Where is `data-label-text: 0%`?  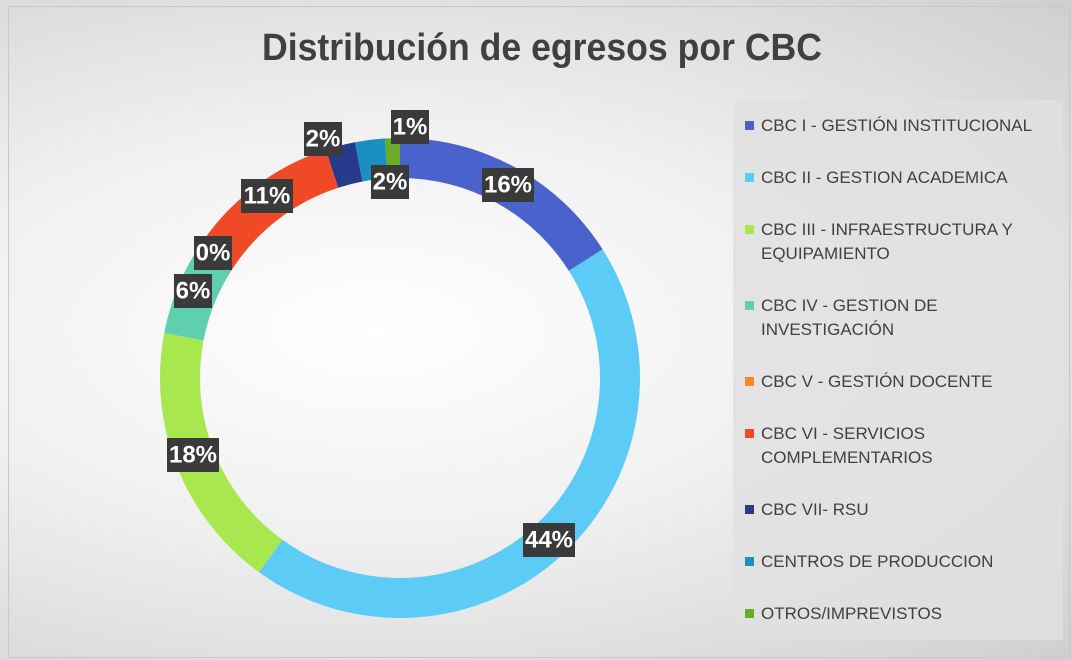 data-label-text: 0% is located at coordinates (213, 252).